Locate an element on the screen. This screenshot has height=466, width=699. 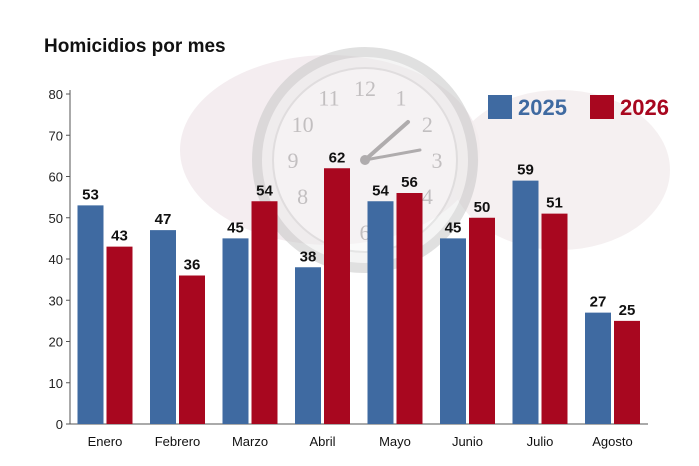
y-tick-label: 60 is located at coordinates (56, 177).